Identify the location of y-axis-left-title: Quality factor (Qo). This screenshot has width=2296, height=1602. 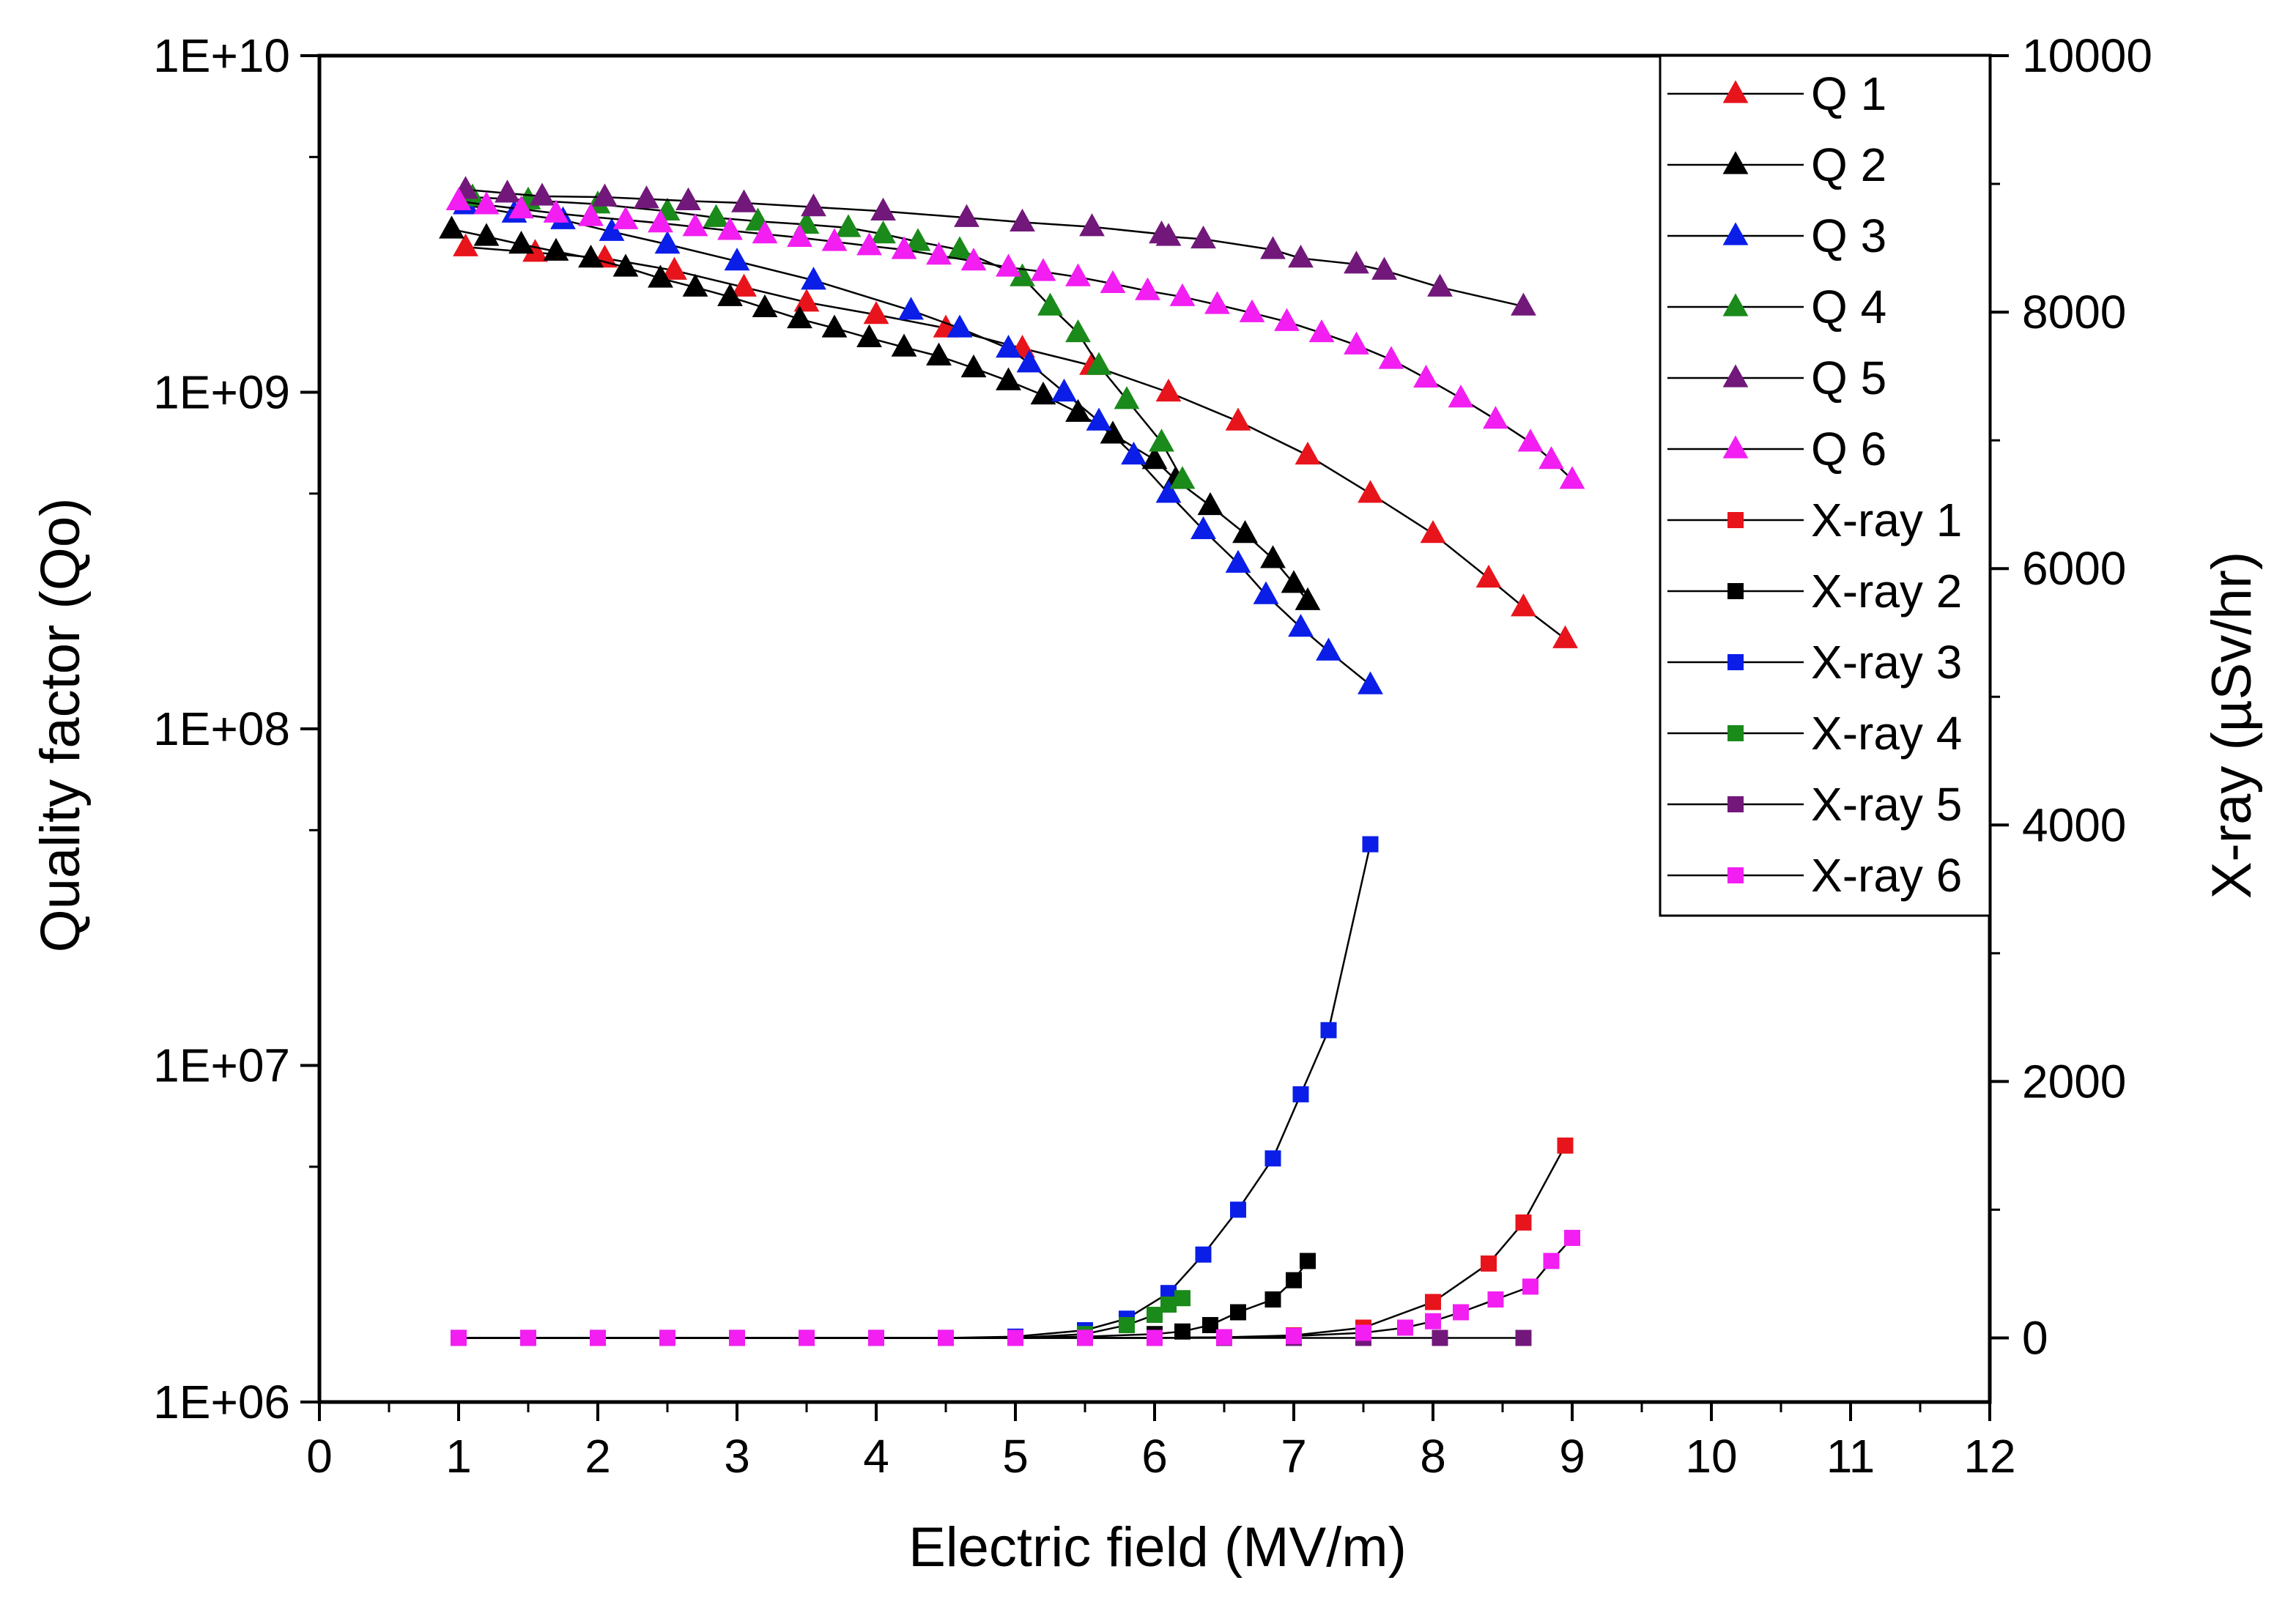
(60, 725).